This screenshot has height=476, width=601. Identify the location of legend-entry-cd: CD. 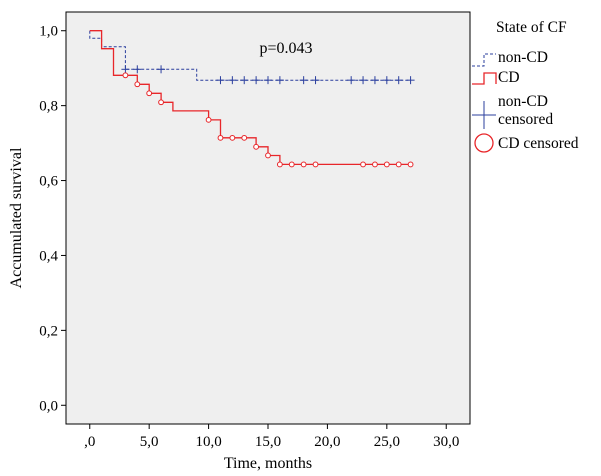
(509, 77).